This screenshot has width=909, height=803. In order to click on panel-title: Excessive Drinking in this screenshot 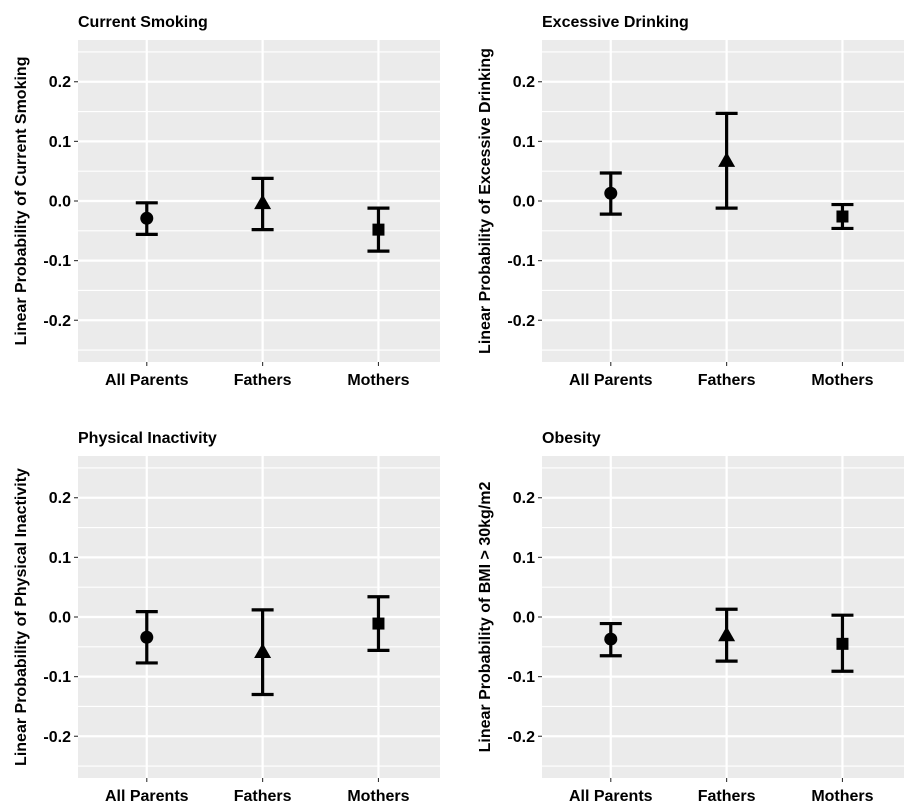, I will do `click(615, 22)`.